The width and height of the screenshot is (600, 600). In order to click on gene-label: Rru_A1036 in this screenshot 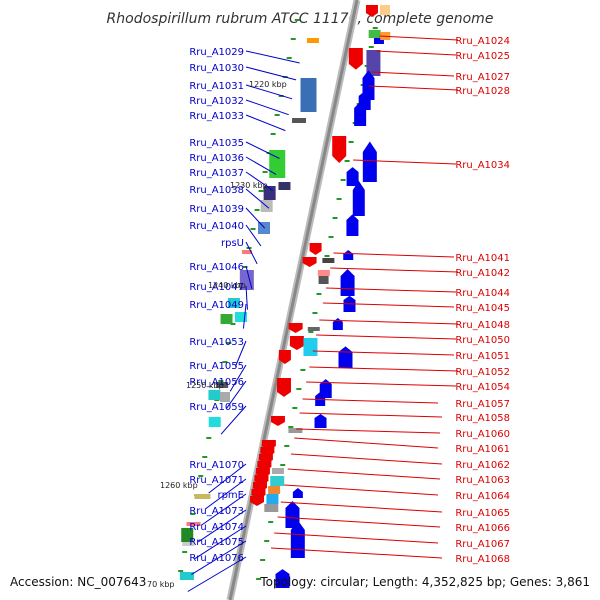, I will do `click(216, 158)`.